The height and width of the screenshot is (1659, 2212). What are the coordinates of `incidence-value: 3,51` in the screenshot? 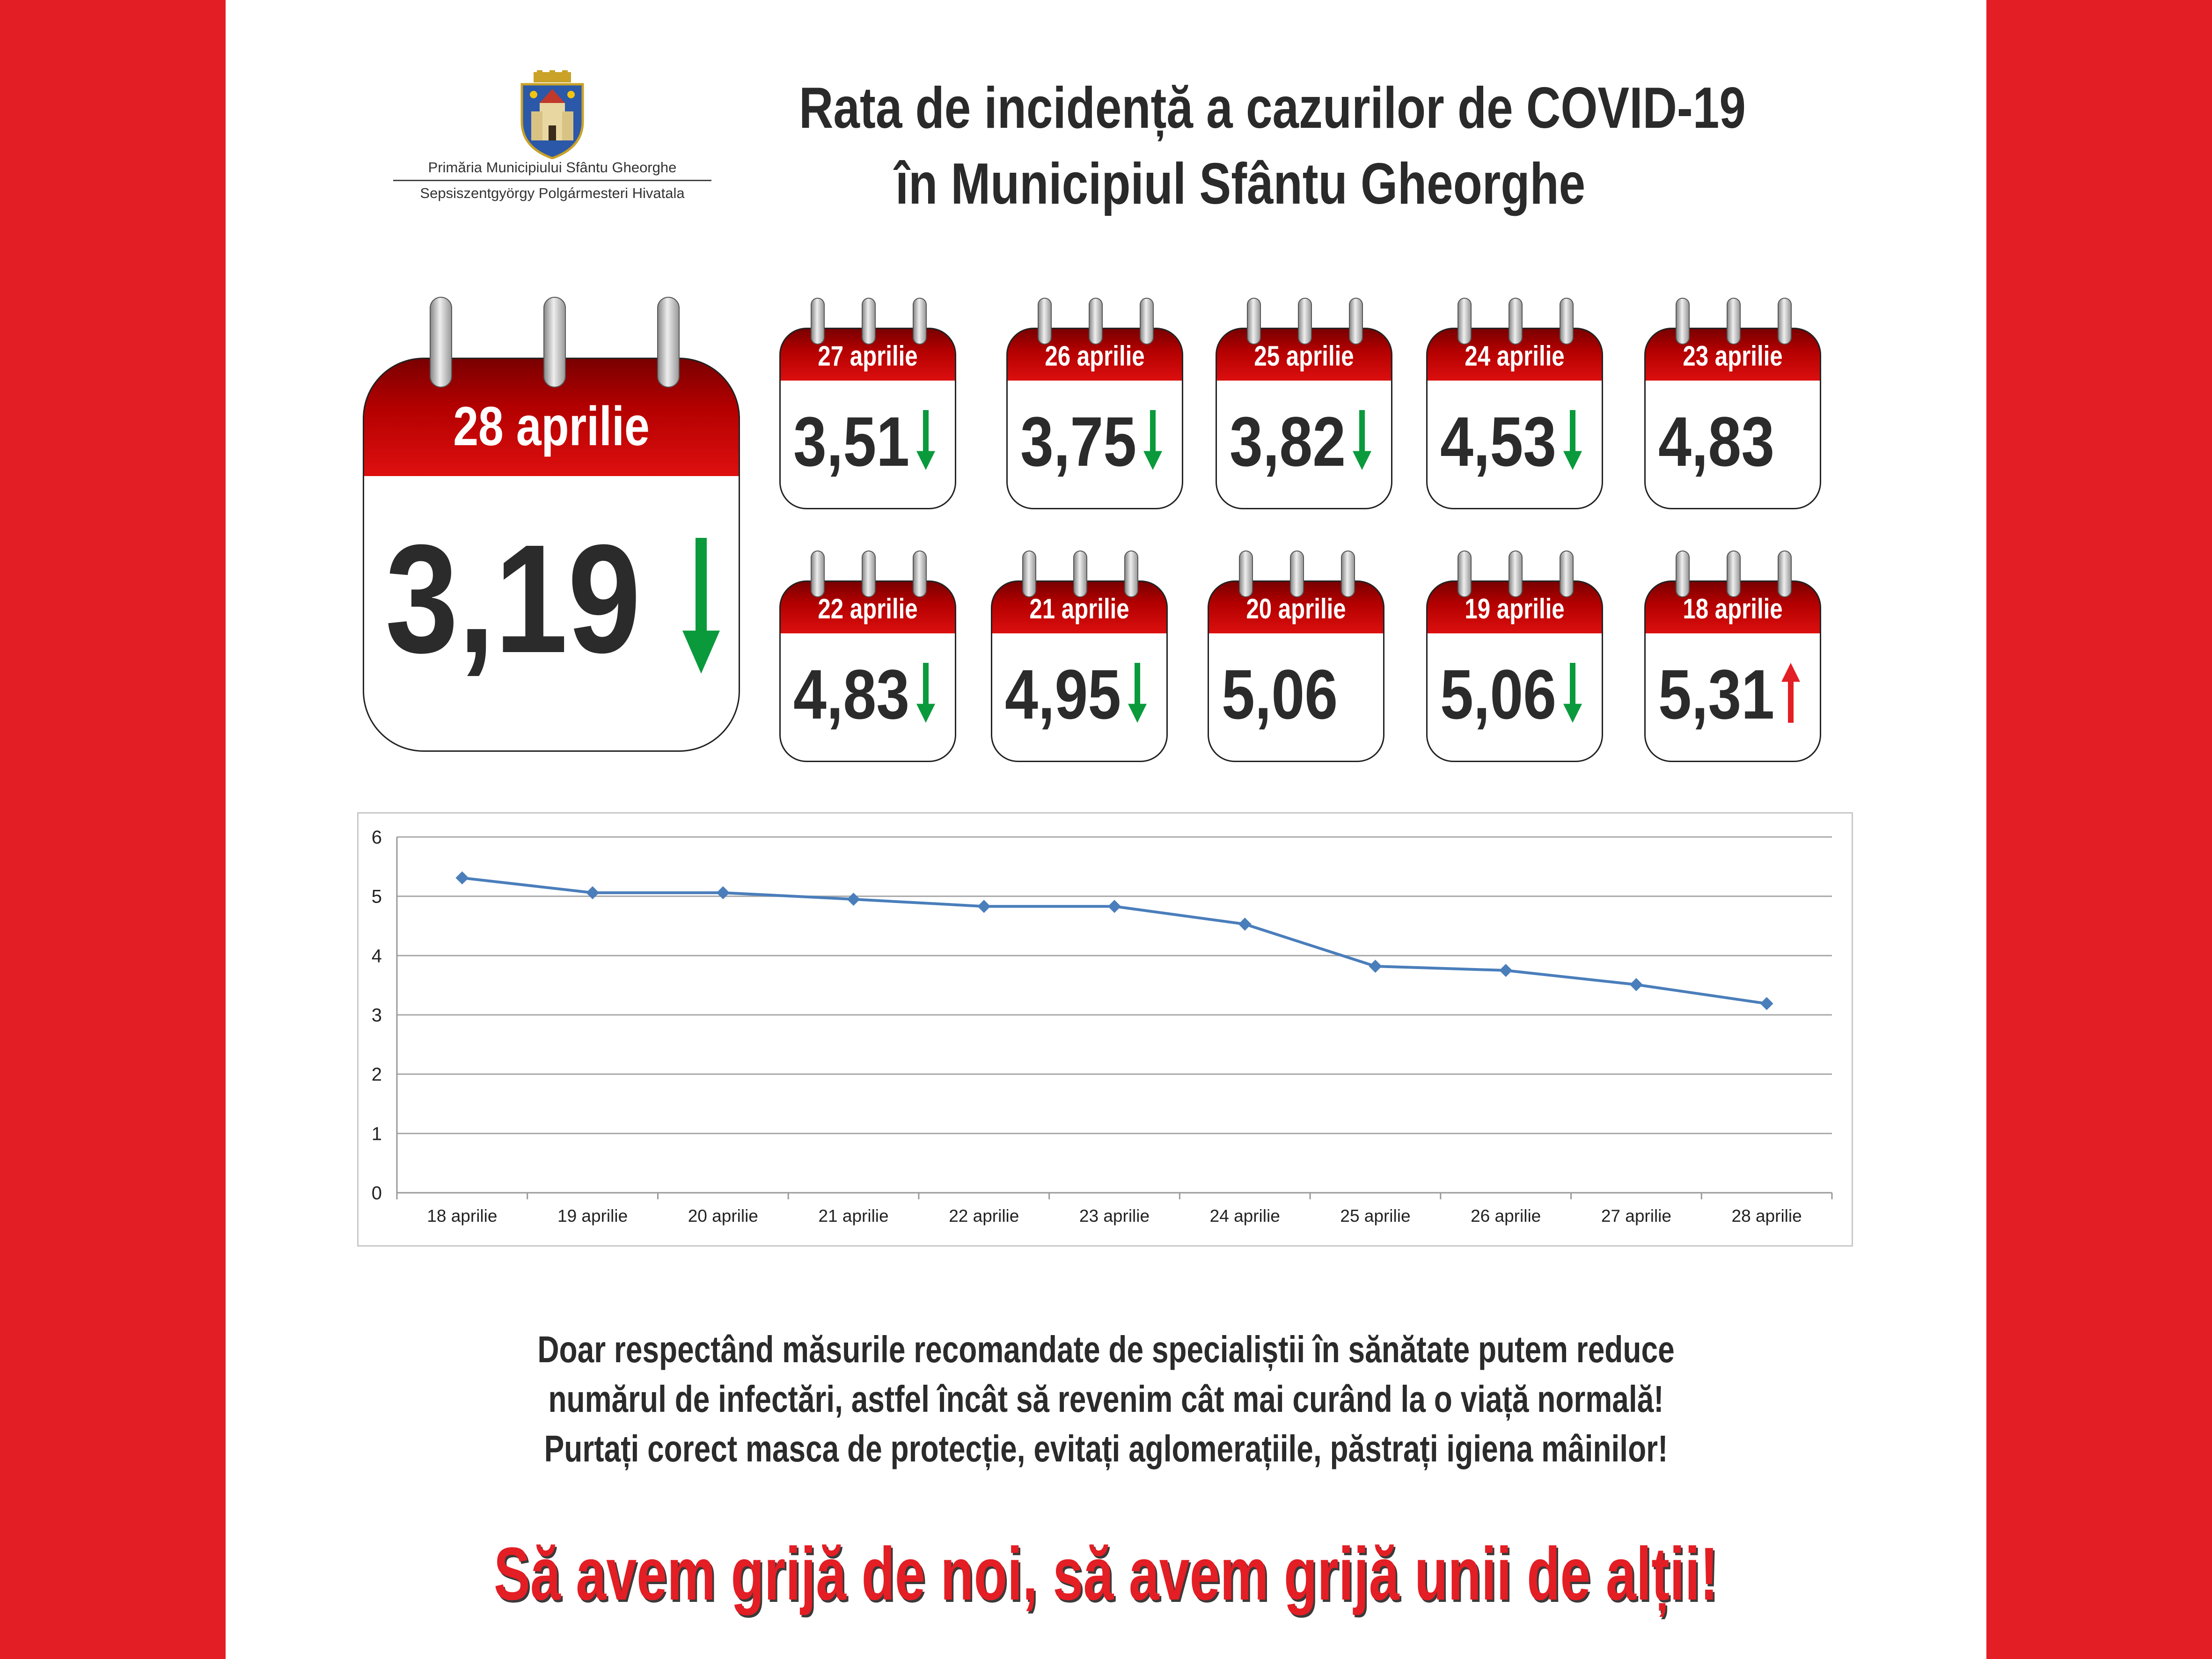 It's located at (851, 441).